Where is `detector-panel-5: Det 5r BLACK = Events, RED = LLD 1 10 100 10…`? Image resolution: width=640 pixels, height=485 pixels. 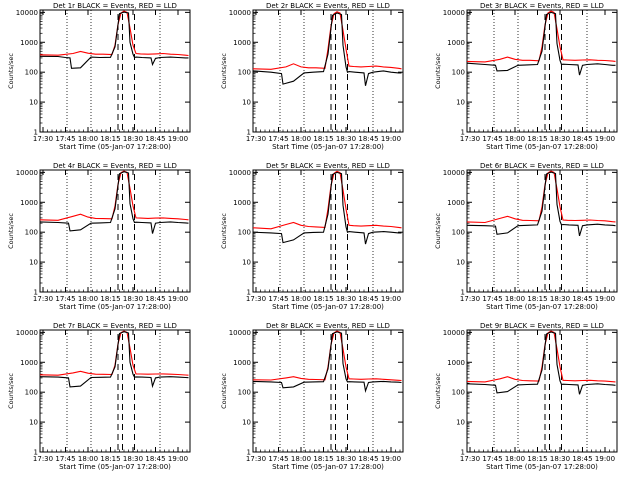 detector-panel-5: Det 5r BLACK = Events, RED = LLD 1 10 100 10… is located at coordinates (312, 236).